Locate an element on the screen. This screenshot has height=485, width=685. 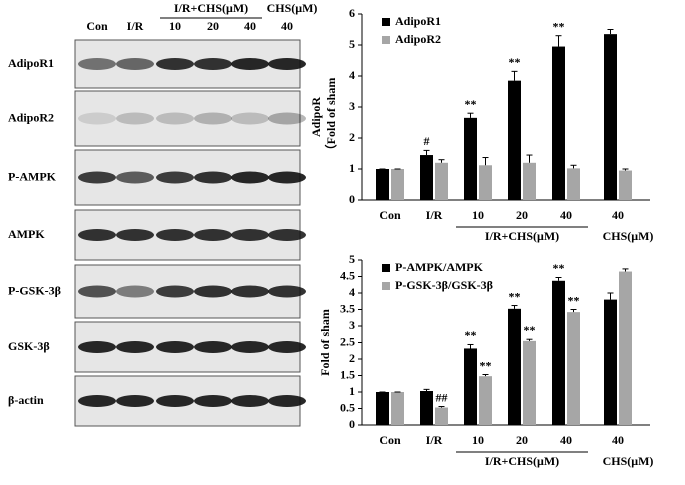
legend-label: P-GSK-3β/GSK-3β is located at coordinates (444, 285).